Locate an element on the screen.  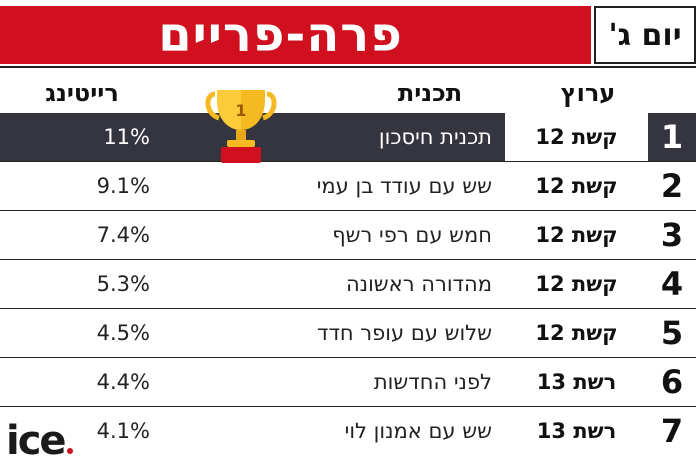
trophy-label: 1 is located at coordinates (240, 110).